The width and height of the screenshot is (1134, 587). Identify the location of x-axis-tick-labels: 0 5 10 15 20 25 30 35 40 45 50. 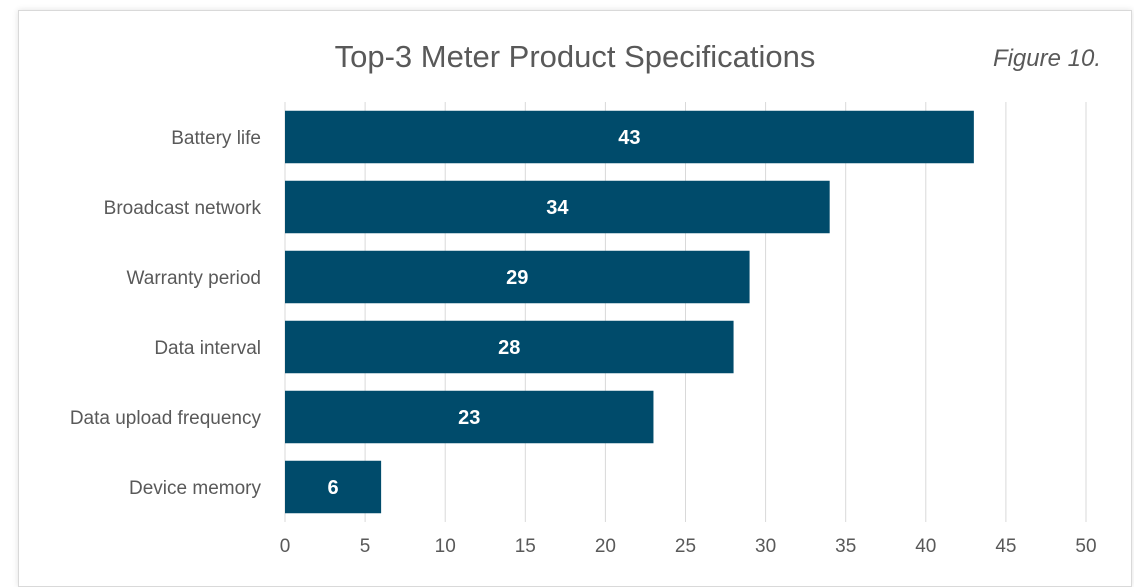
(688, 546).